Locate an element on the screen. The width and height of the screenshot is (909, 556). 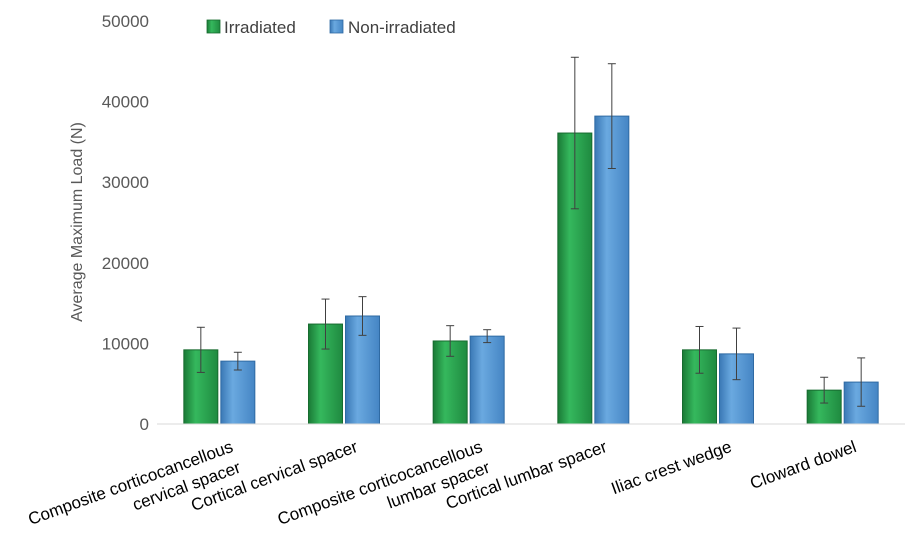
y-tick-label: 30000 is located at coordinates (125, 182).